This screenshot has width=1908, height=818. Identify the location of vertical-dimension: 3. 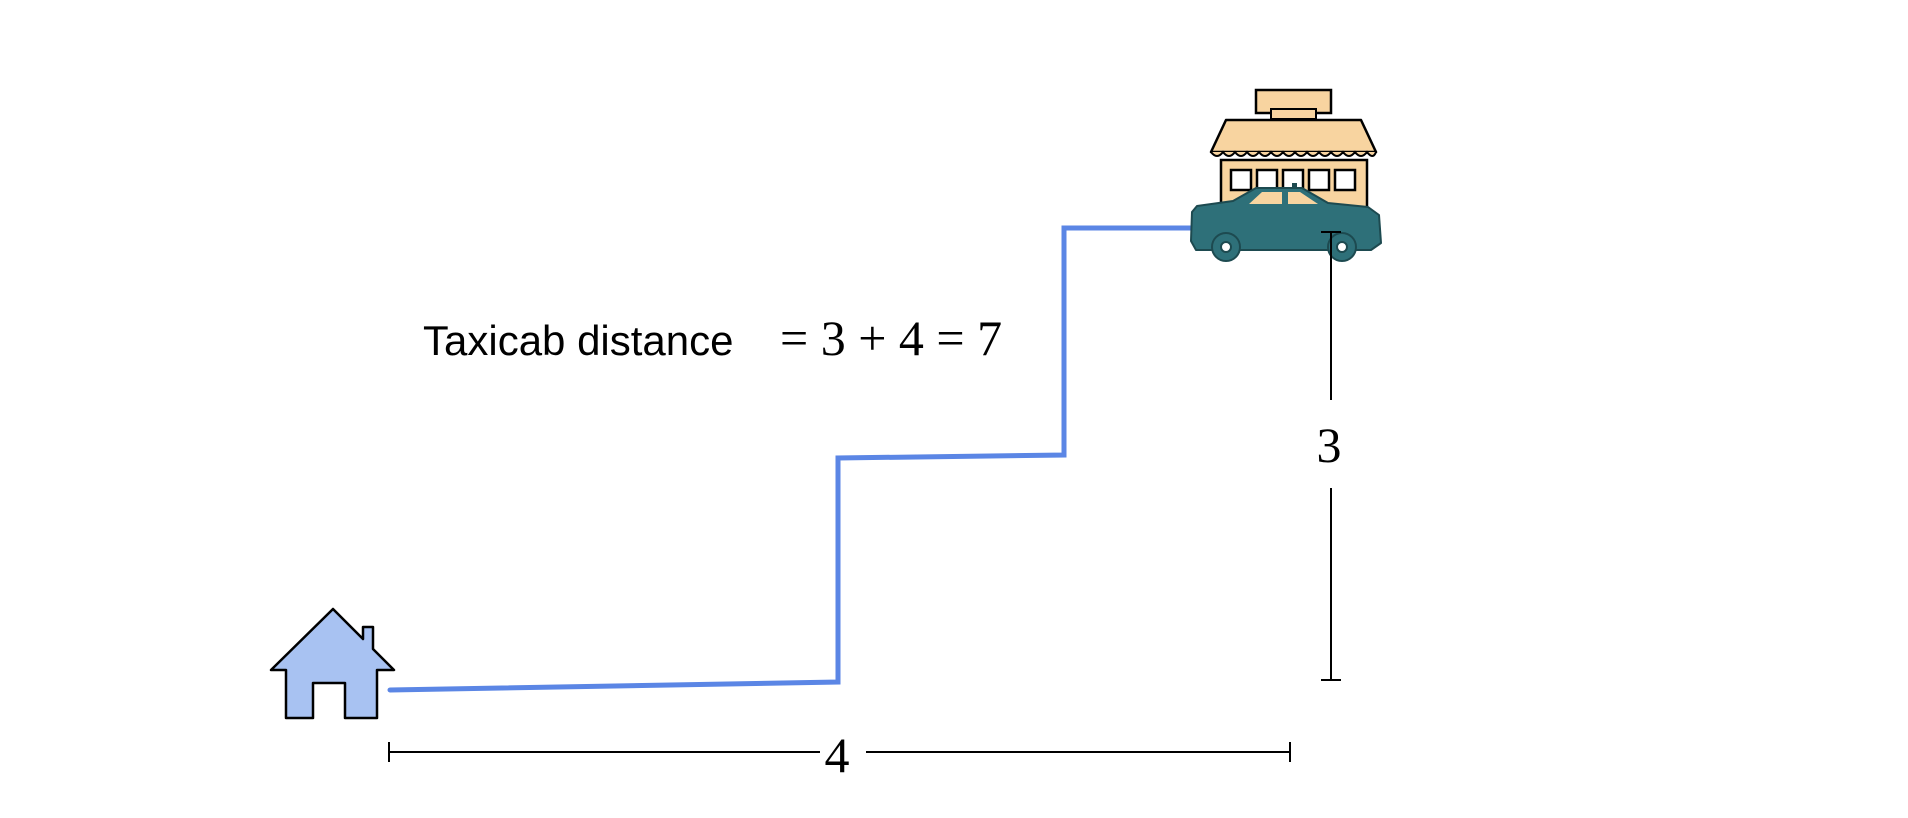
(1329, 456).